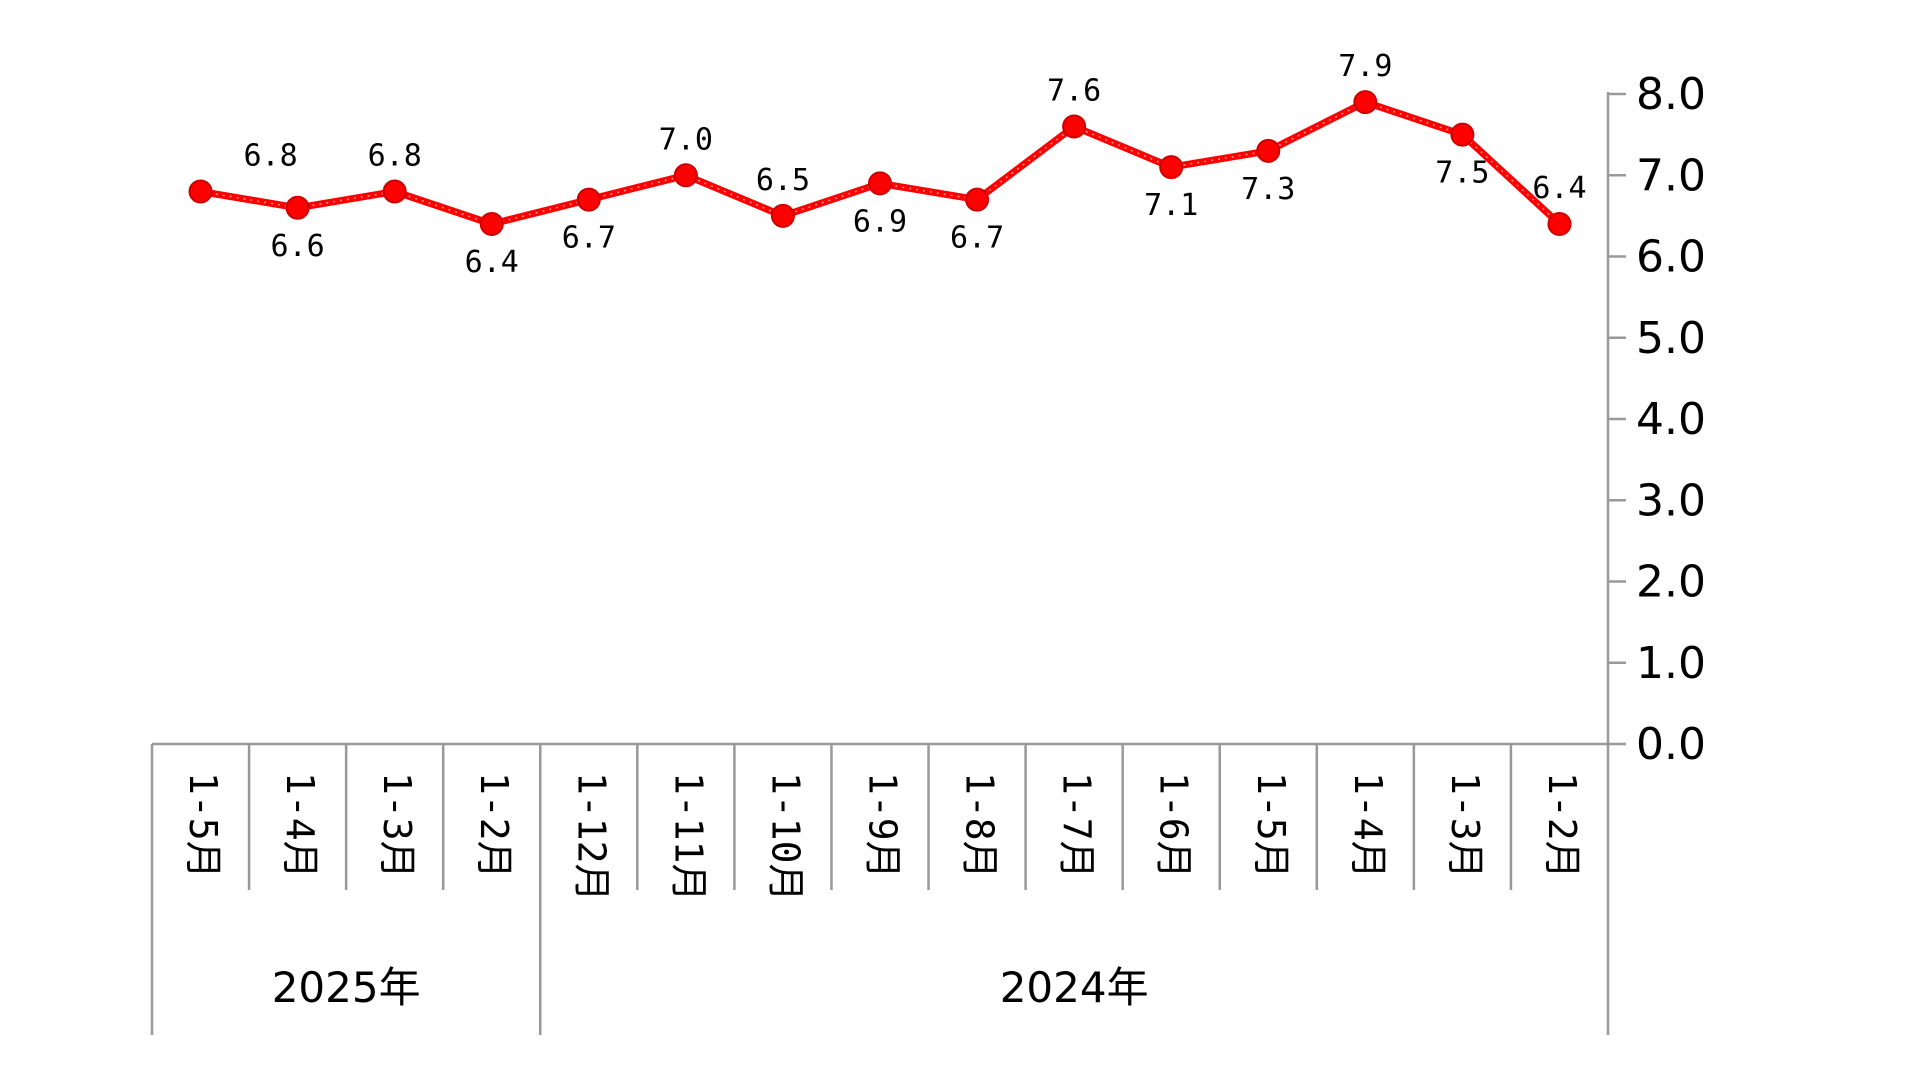  I want to click on y-tick-label-group: 6.0, so click(1671, 257).